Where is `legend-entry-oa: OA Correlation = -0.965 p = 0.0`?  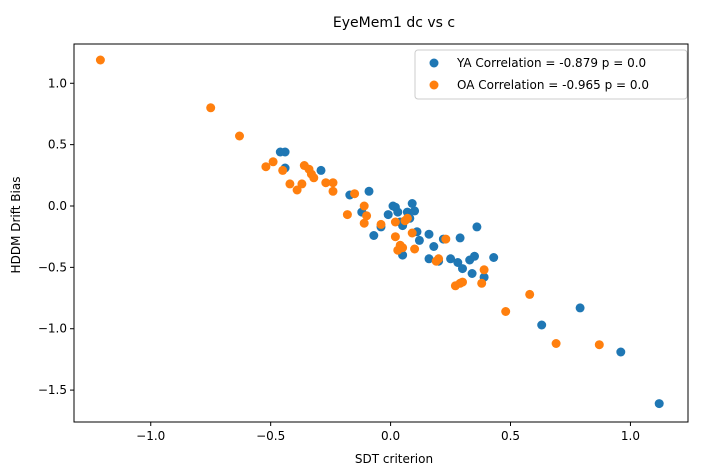
legend-entry-oa: OA Correlation = -0.965 p = 0.0 is located at coordinates (553, 85).